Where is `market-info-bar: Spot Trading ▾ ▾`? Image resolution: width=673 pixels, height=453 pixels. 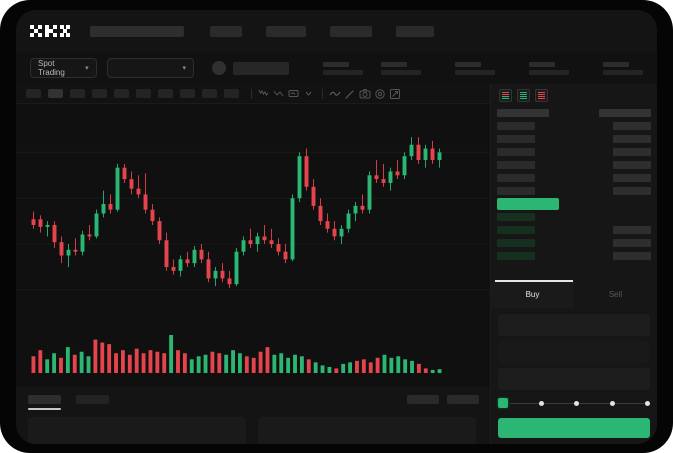
market-info-bar: Spot Trading ▾ ▾ is located at coordinates (336, 68).